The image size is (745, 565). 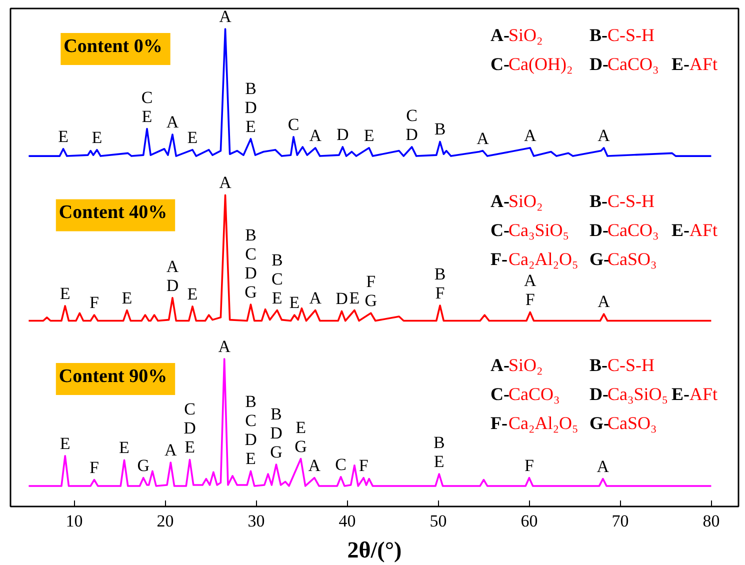 I want to click on annotation: G, so click(x=143, y=465).